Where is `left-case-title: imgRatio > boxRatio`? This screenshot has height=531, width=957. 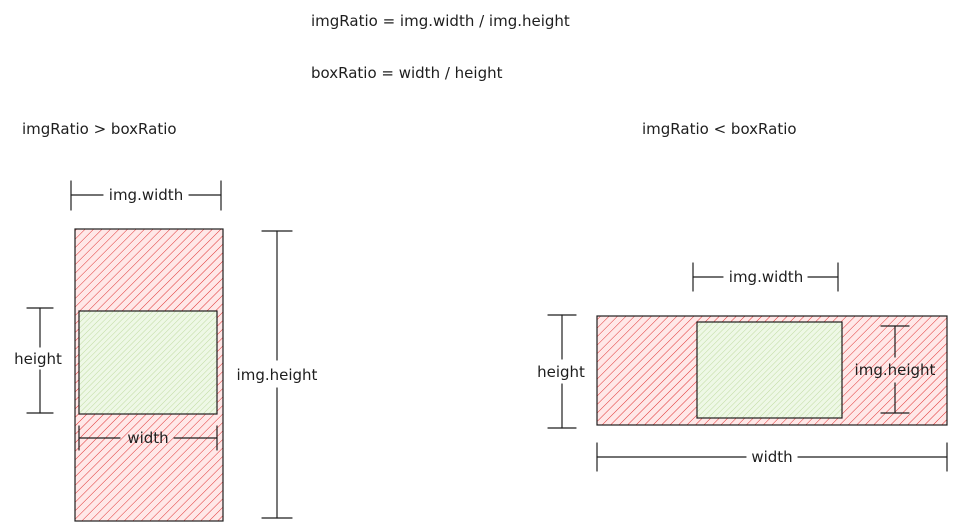
left-case-title: imgRatio > boxRatio is located at coordinates (99, 129).